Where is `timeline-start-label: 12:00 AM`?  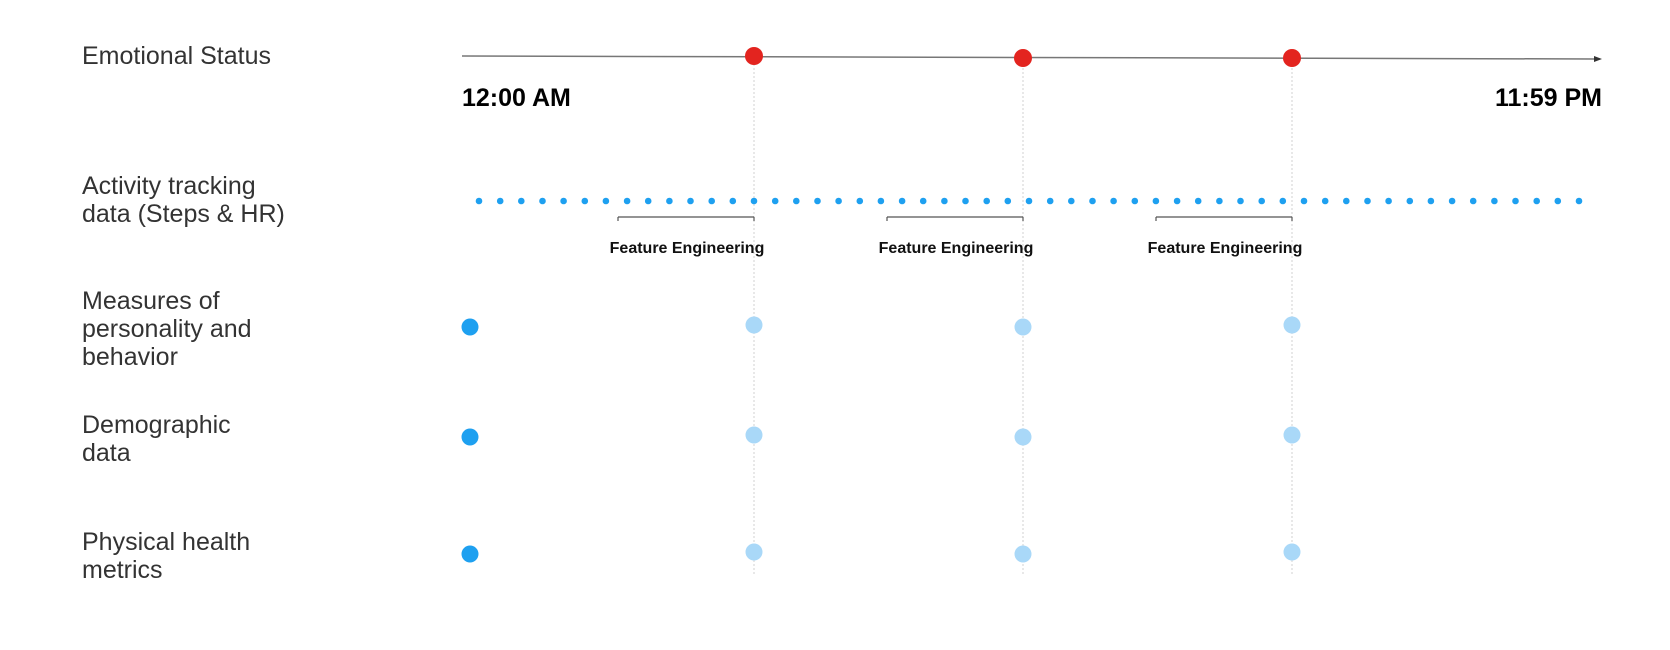 timeline-start-label: 12:00 AM is located at coordinates (516, 98).